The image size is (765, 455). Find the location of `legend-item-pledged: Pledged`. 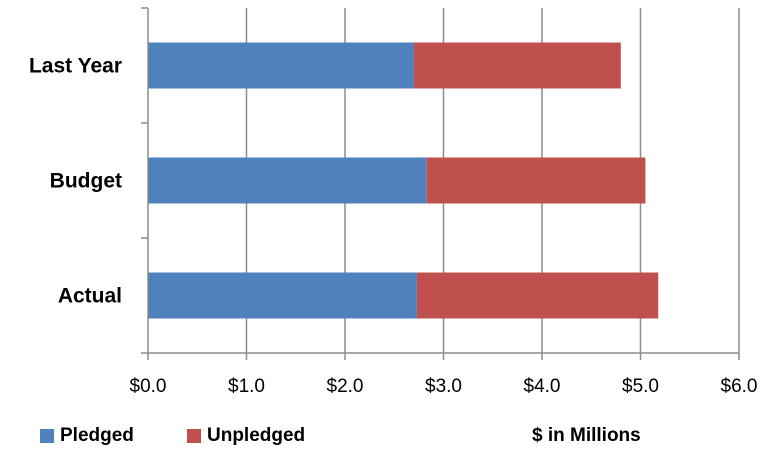

legend-item-pledged: Pledged is located at coordinates (87, 436).